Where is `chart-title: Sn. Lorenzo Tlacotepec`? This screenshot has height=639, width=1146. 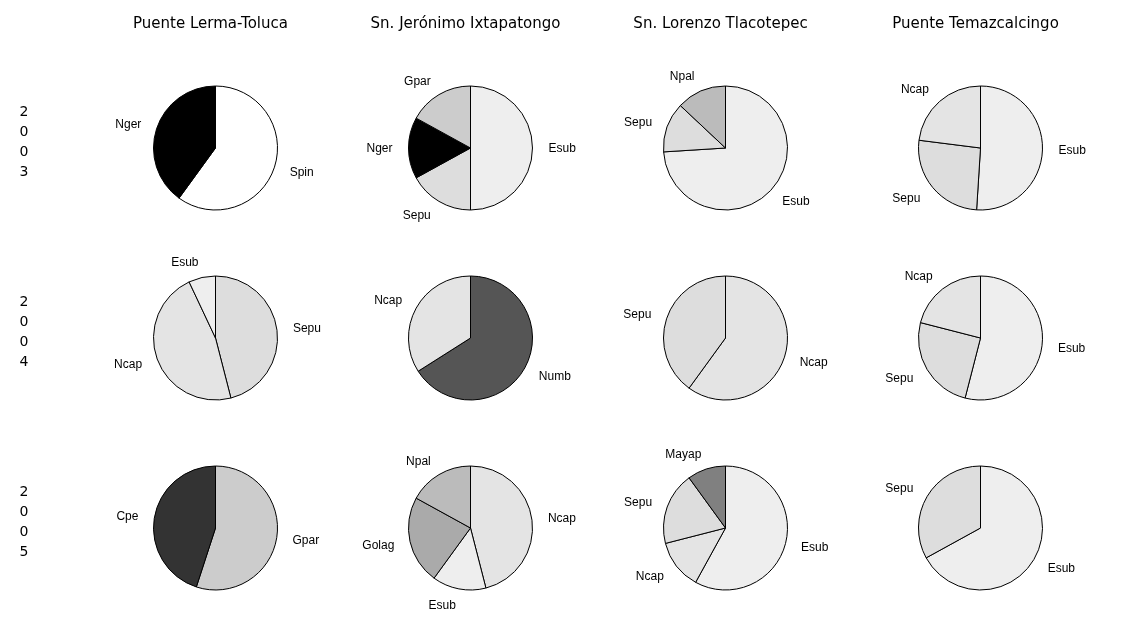 chart-title: Sn. Lorenzo Tlacotepec is located at coordinates (720, 23).